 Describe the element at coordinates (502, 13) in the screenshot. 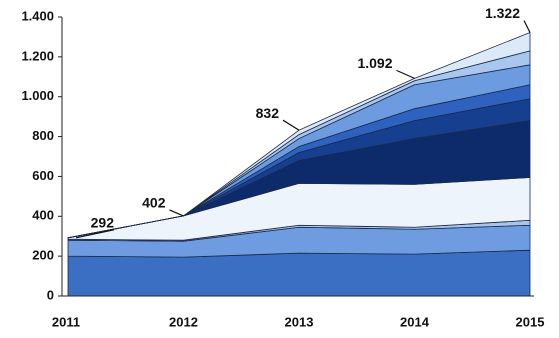

I see `total-label: 1.322` at that location.